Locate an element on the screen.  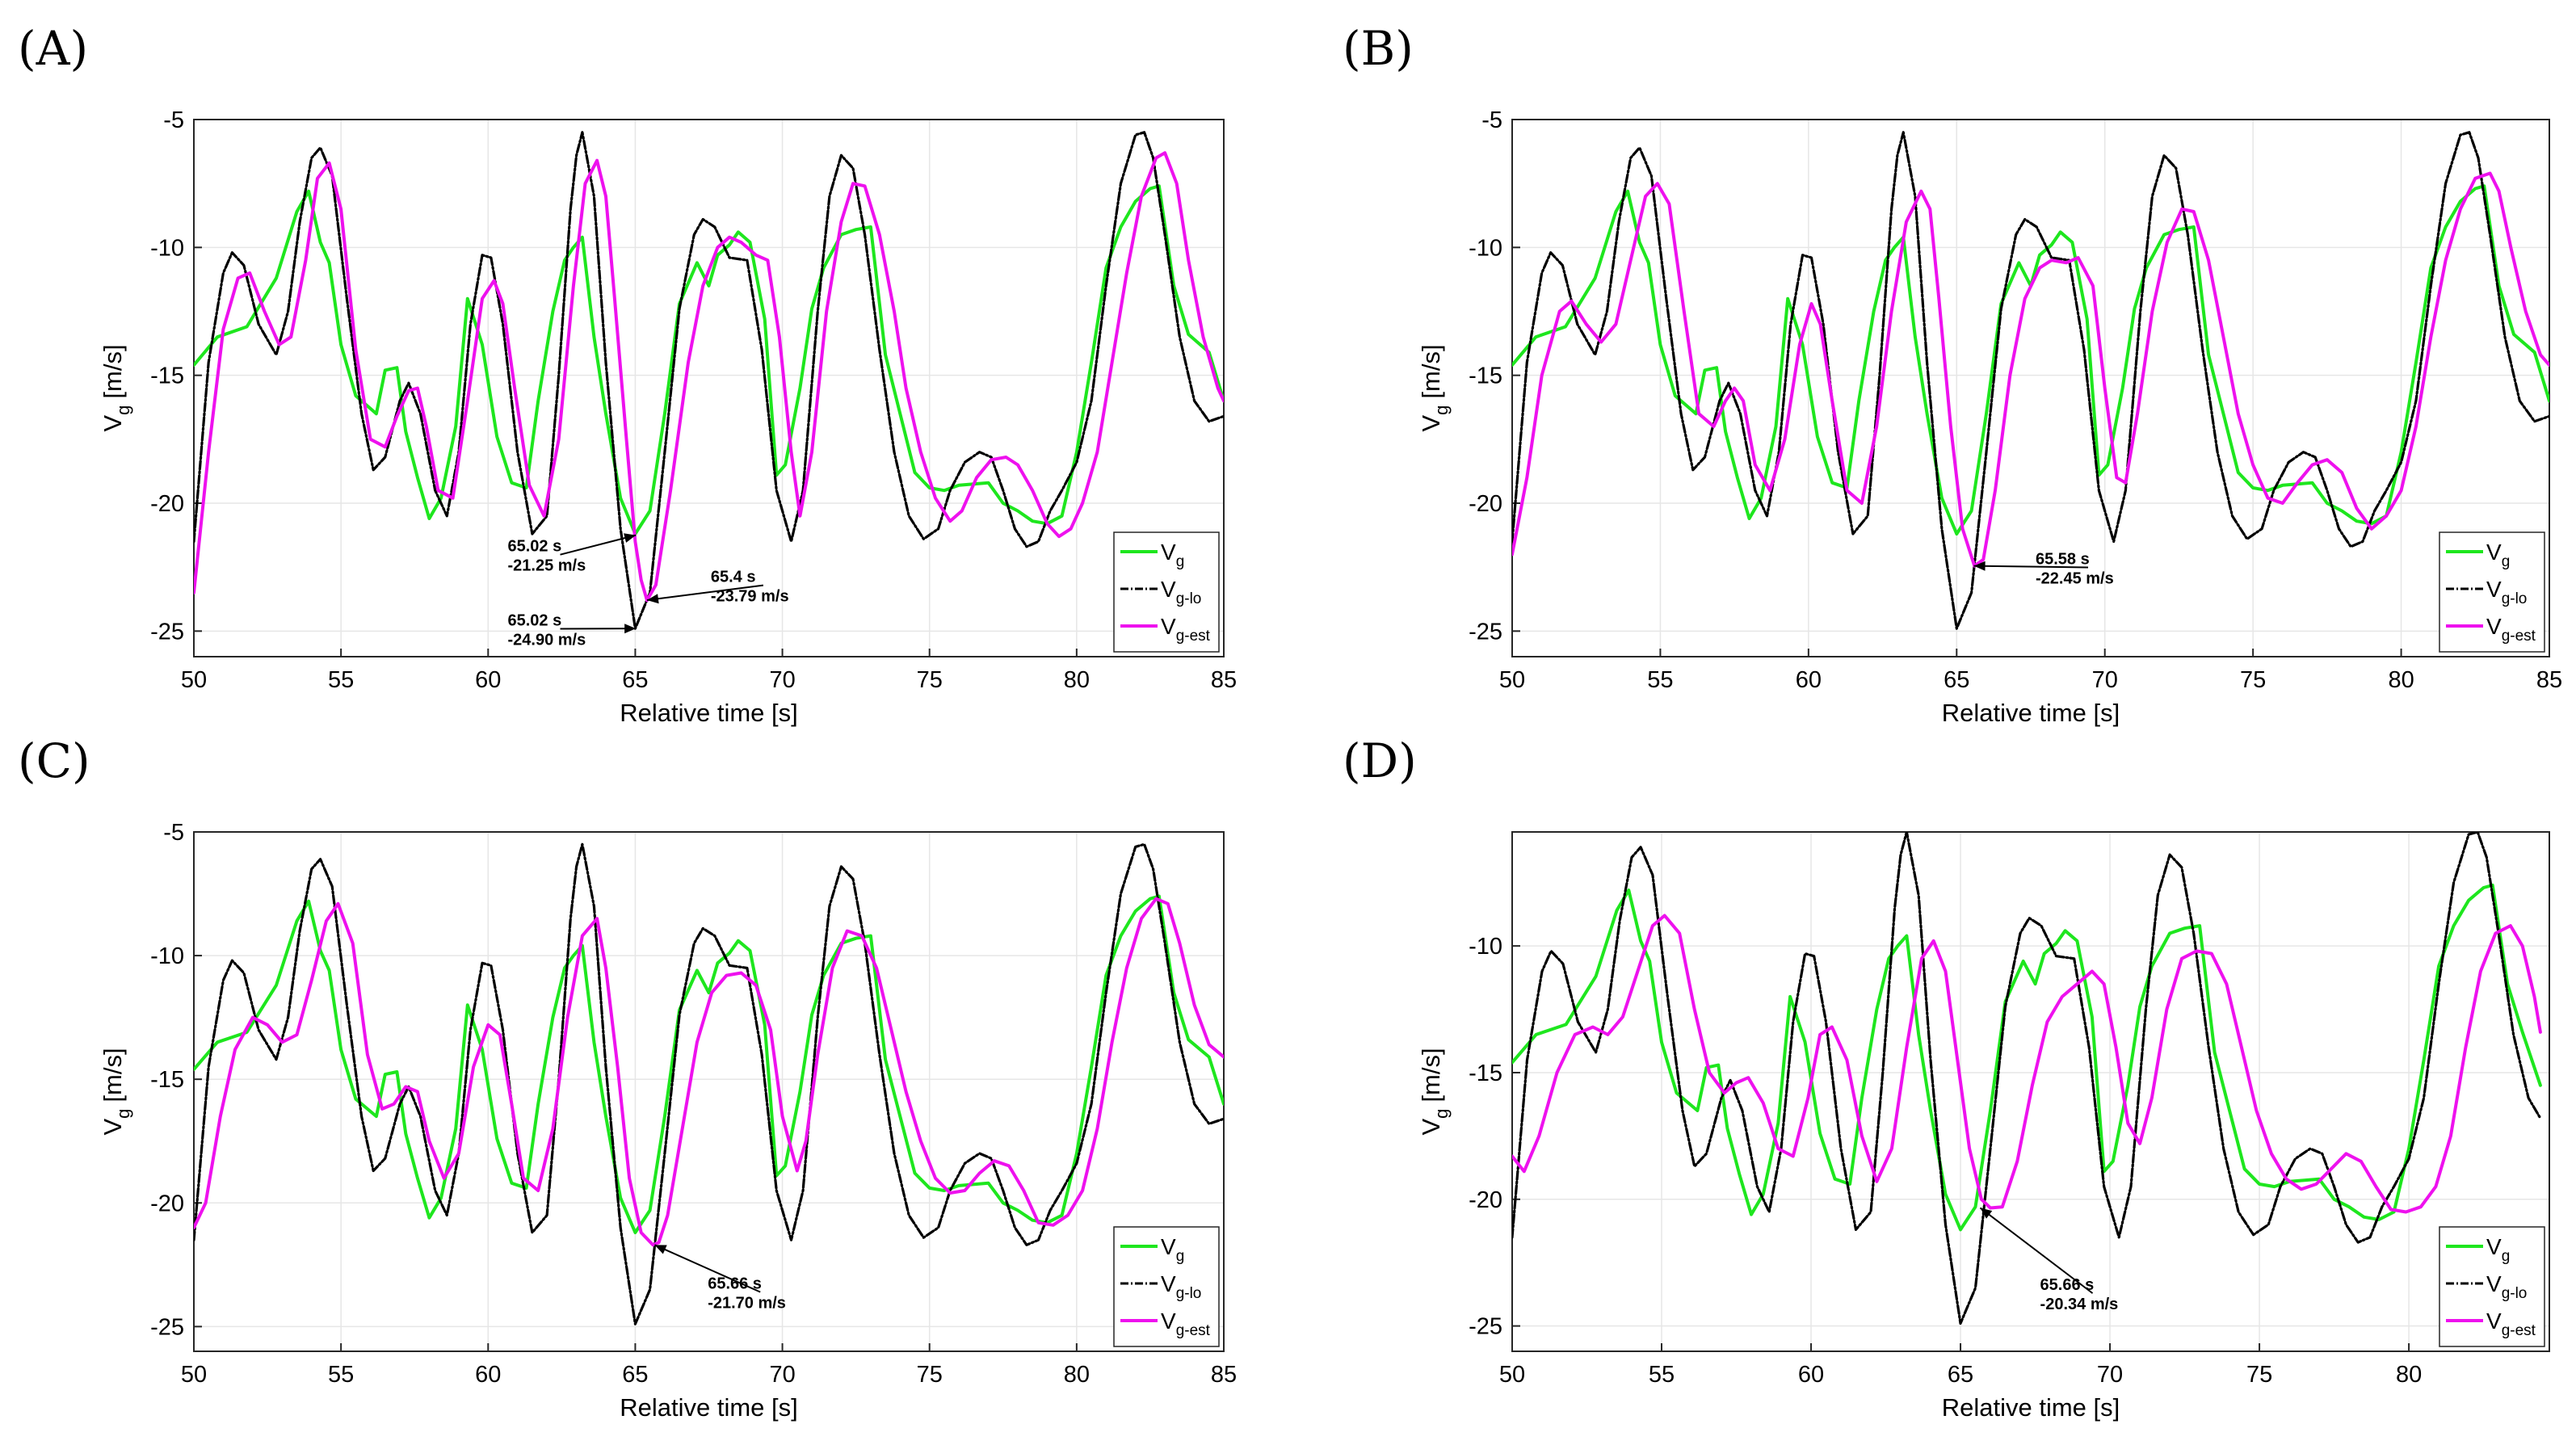
annotation-value: -21.70 m/s is located at coordinates (747, 1304).